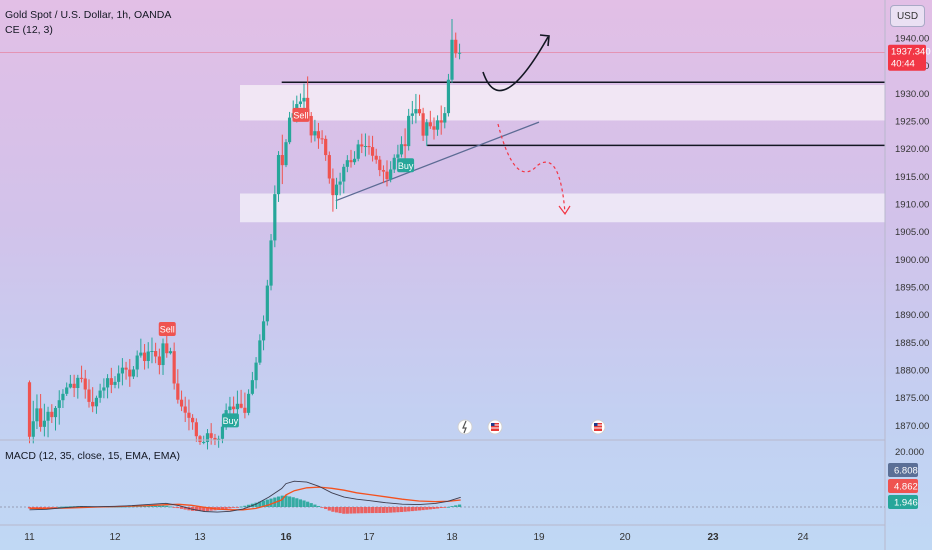  I want to click on price-axis-label: 1875.00, so click(912, 398).